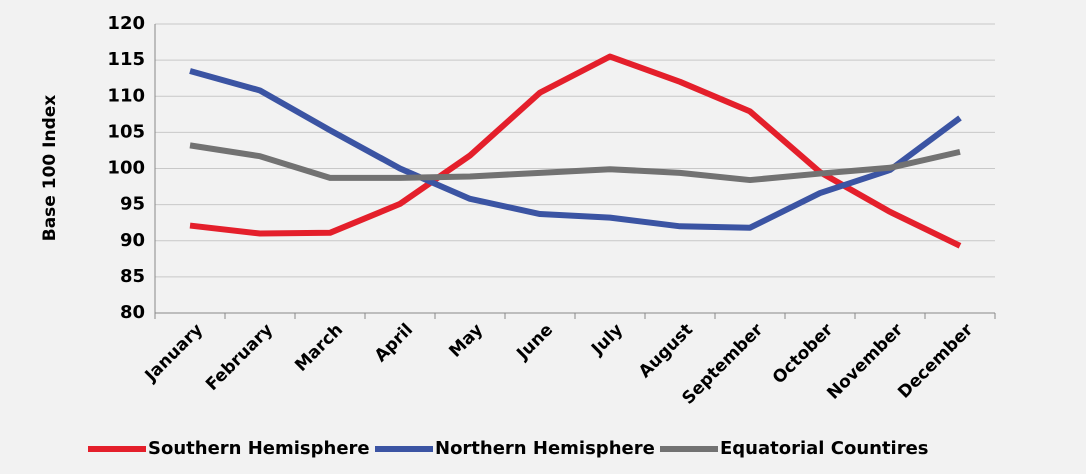  Describe the element at coordinates (132, 240) in the screenshot. I see `y-tick-label: 90` at that location.